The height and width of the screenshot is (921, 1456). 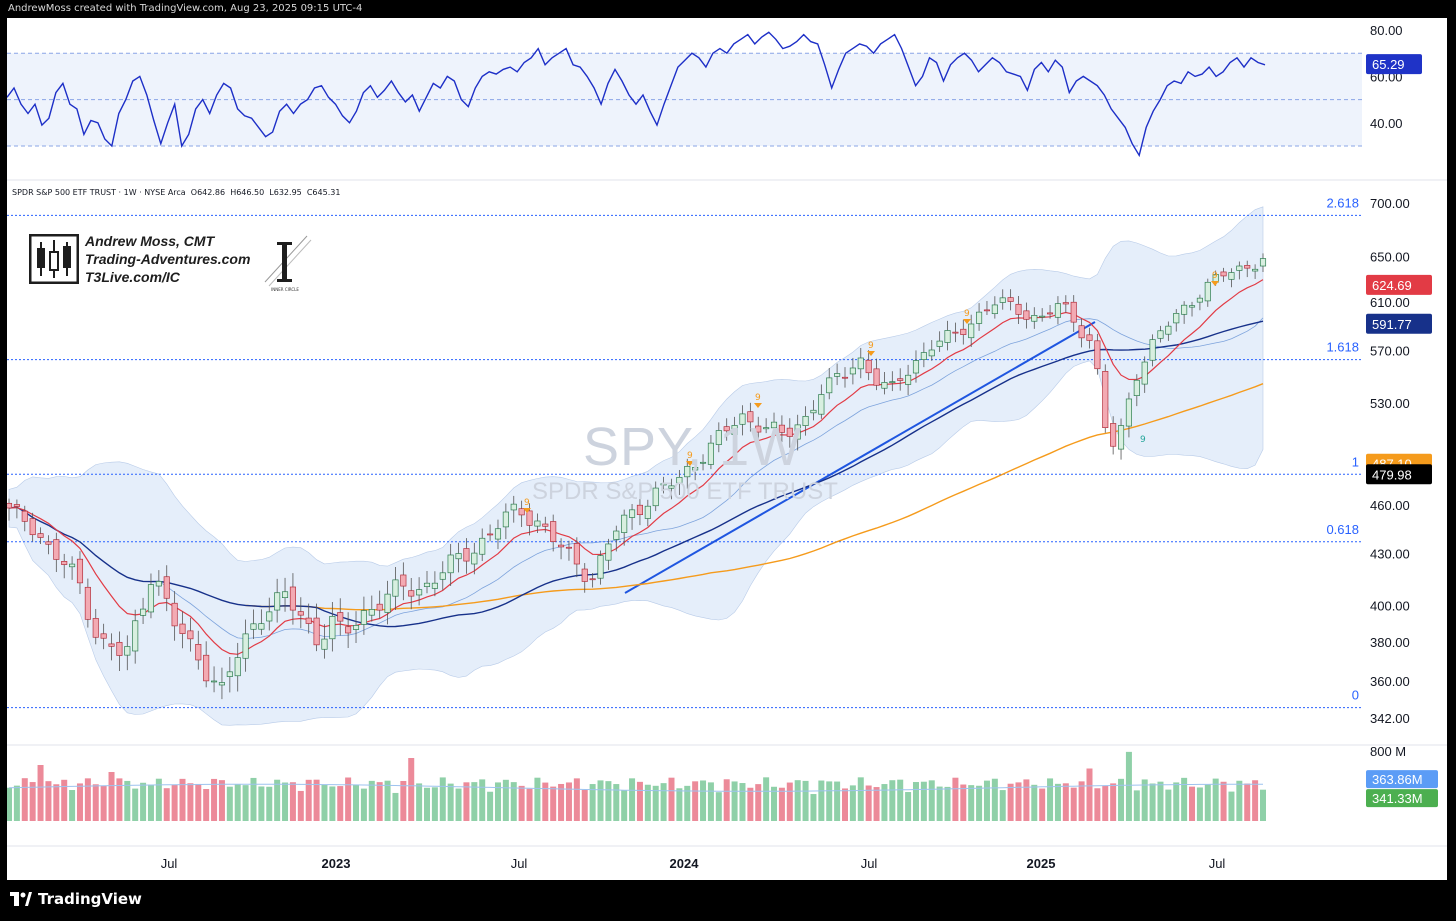 What do you see at coordinates (1355, 461) in the screenshot?
I see `fib-level-label: 1` at bounding box center [1355, 461].